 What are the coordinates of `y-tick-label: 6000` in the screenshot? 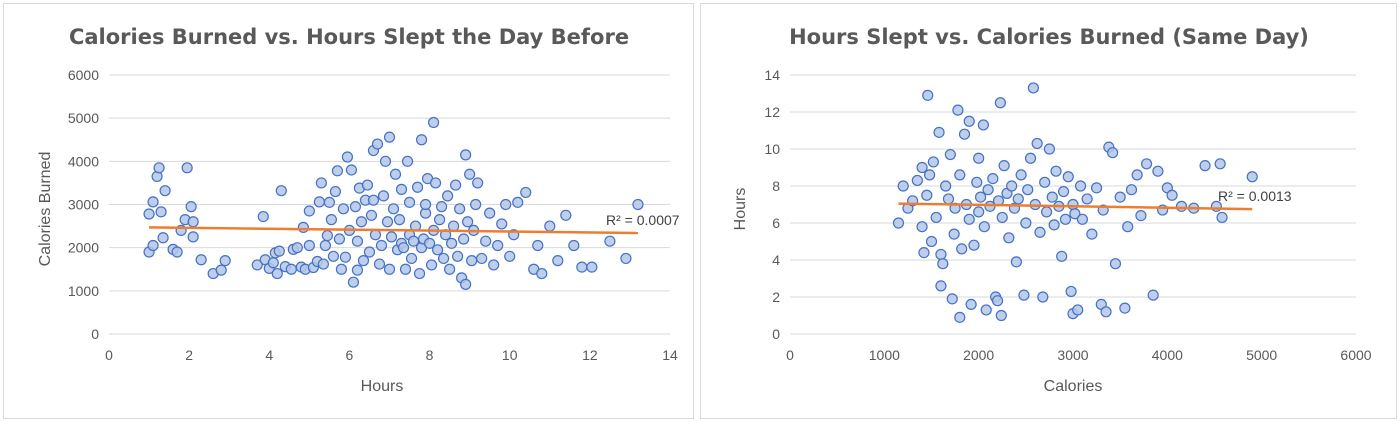 It's located at (83, 75).